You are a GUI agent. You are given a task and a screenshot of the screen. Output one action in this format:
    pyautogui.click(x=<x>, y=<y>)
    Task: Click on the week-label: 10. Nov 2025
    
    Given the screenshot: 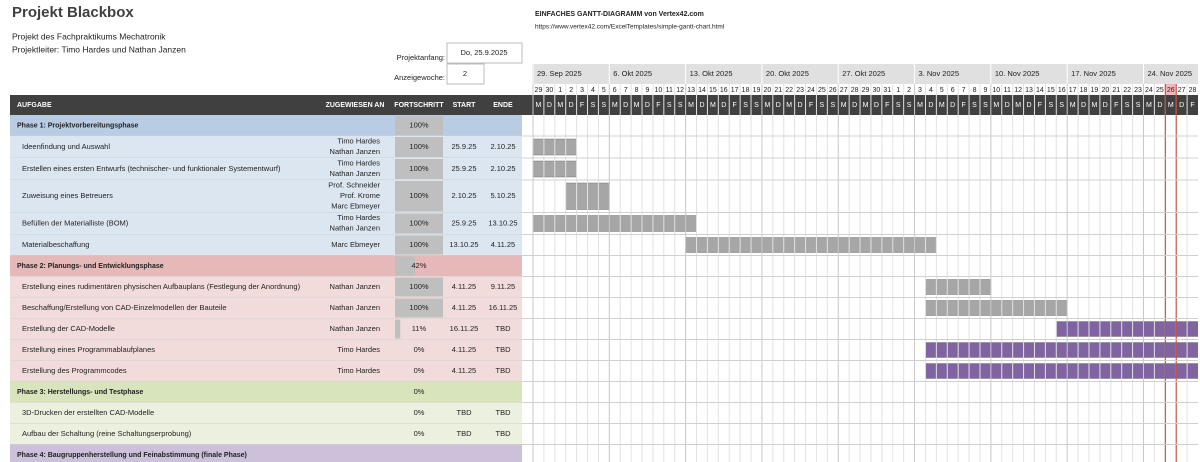 What is the action you would take?
    pyautogui.click(x=1017, y=73)
    